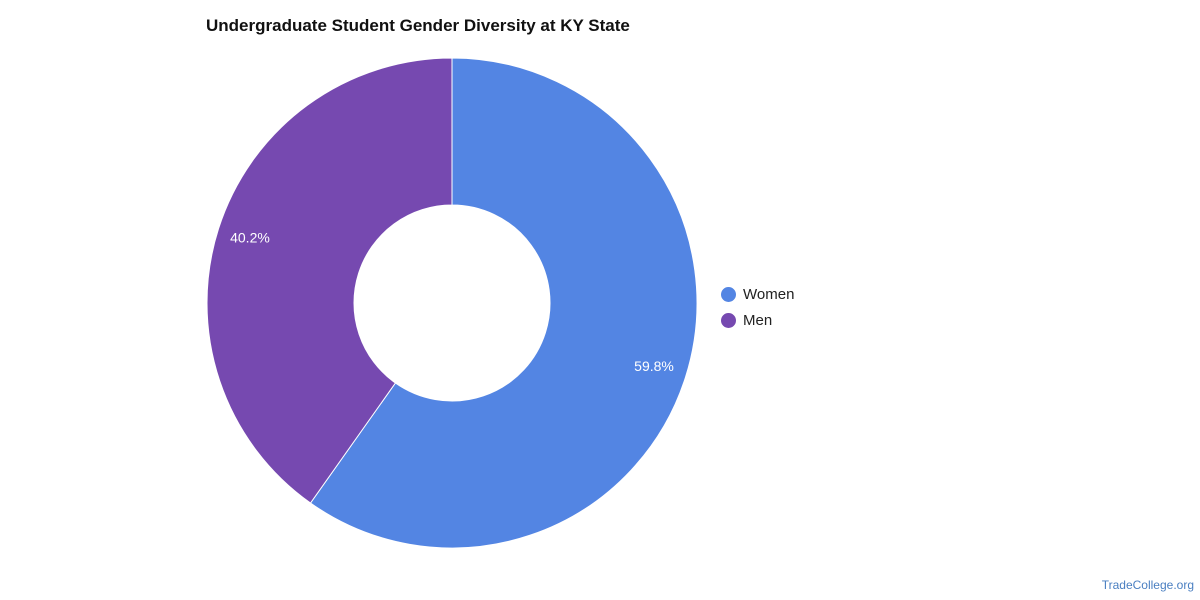 The image size is (1200, 600). I want to click on legend-label-women: Women, so click(769, 294).